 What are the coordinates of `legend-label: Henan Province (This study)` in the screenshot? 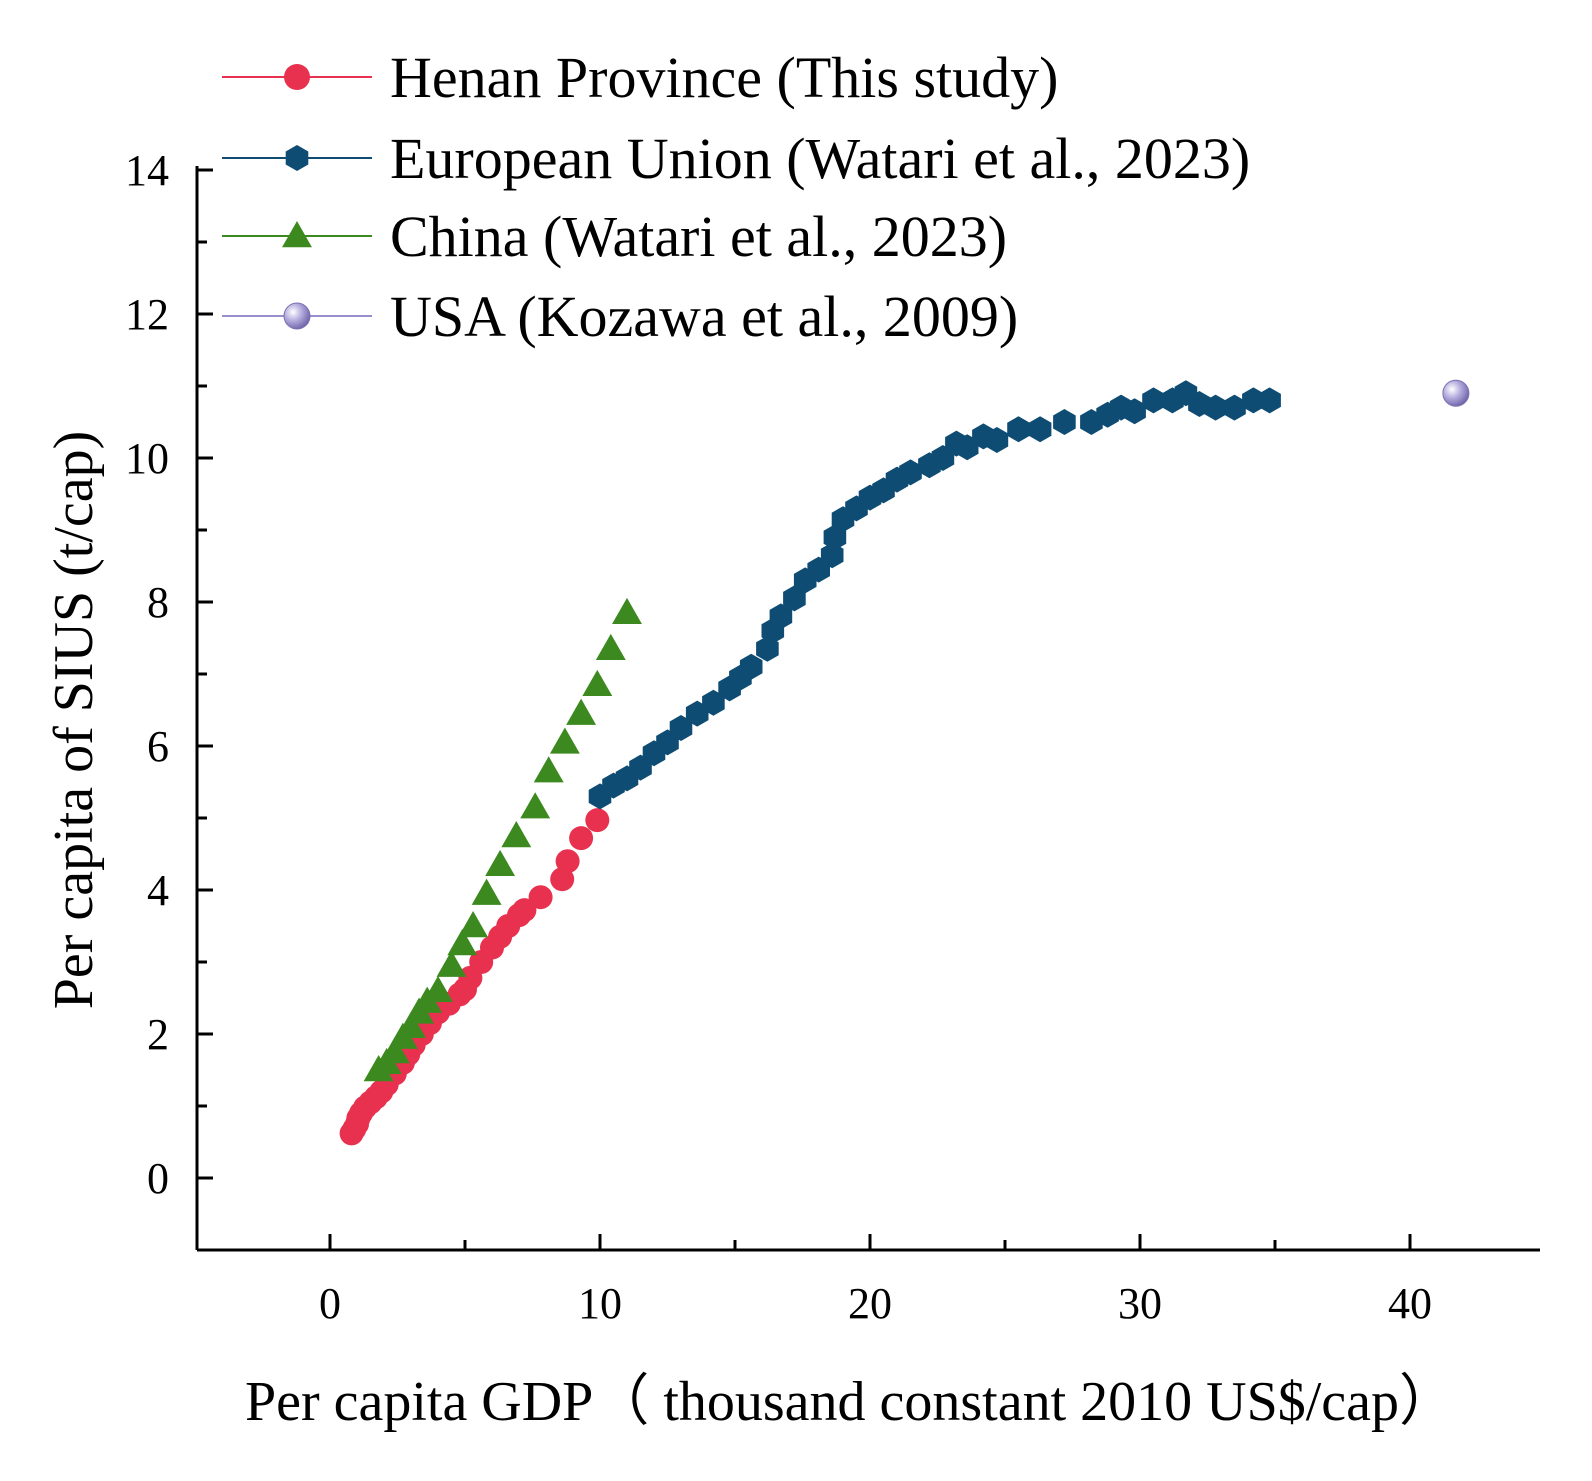 It's located at (724, 77).